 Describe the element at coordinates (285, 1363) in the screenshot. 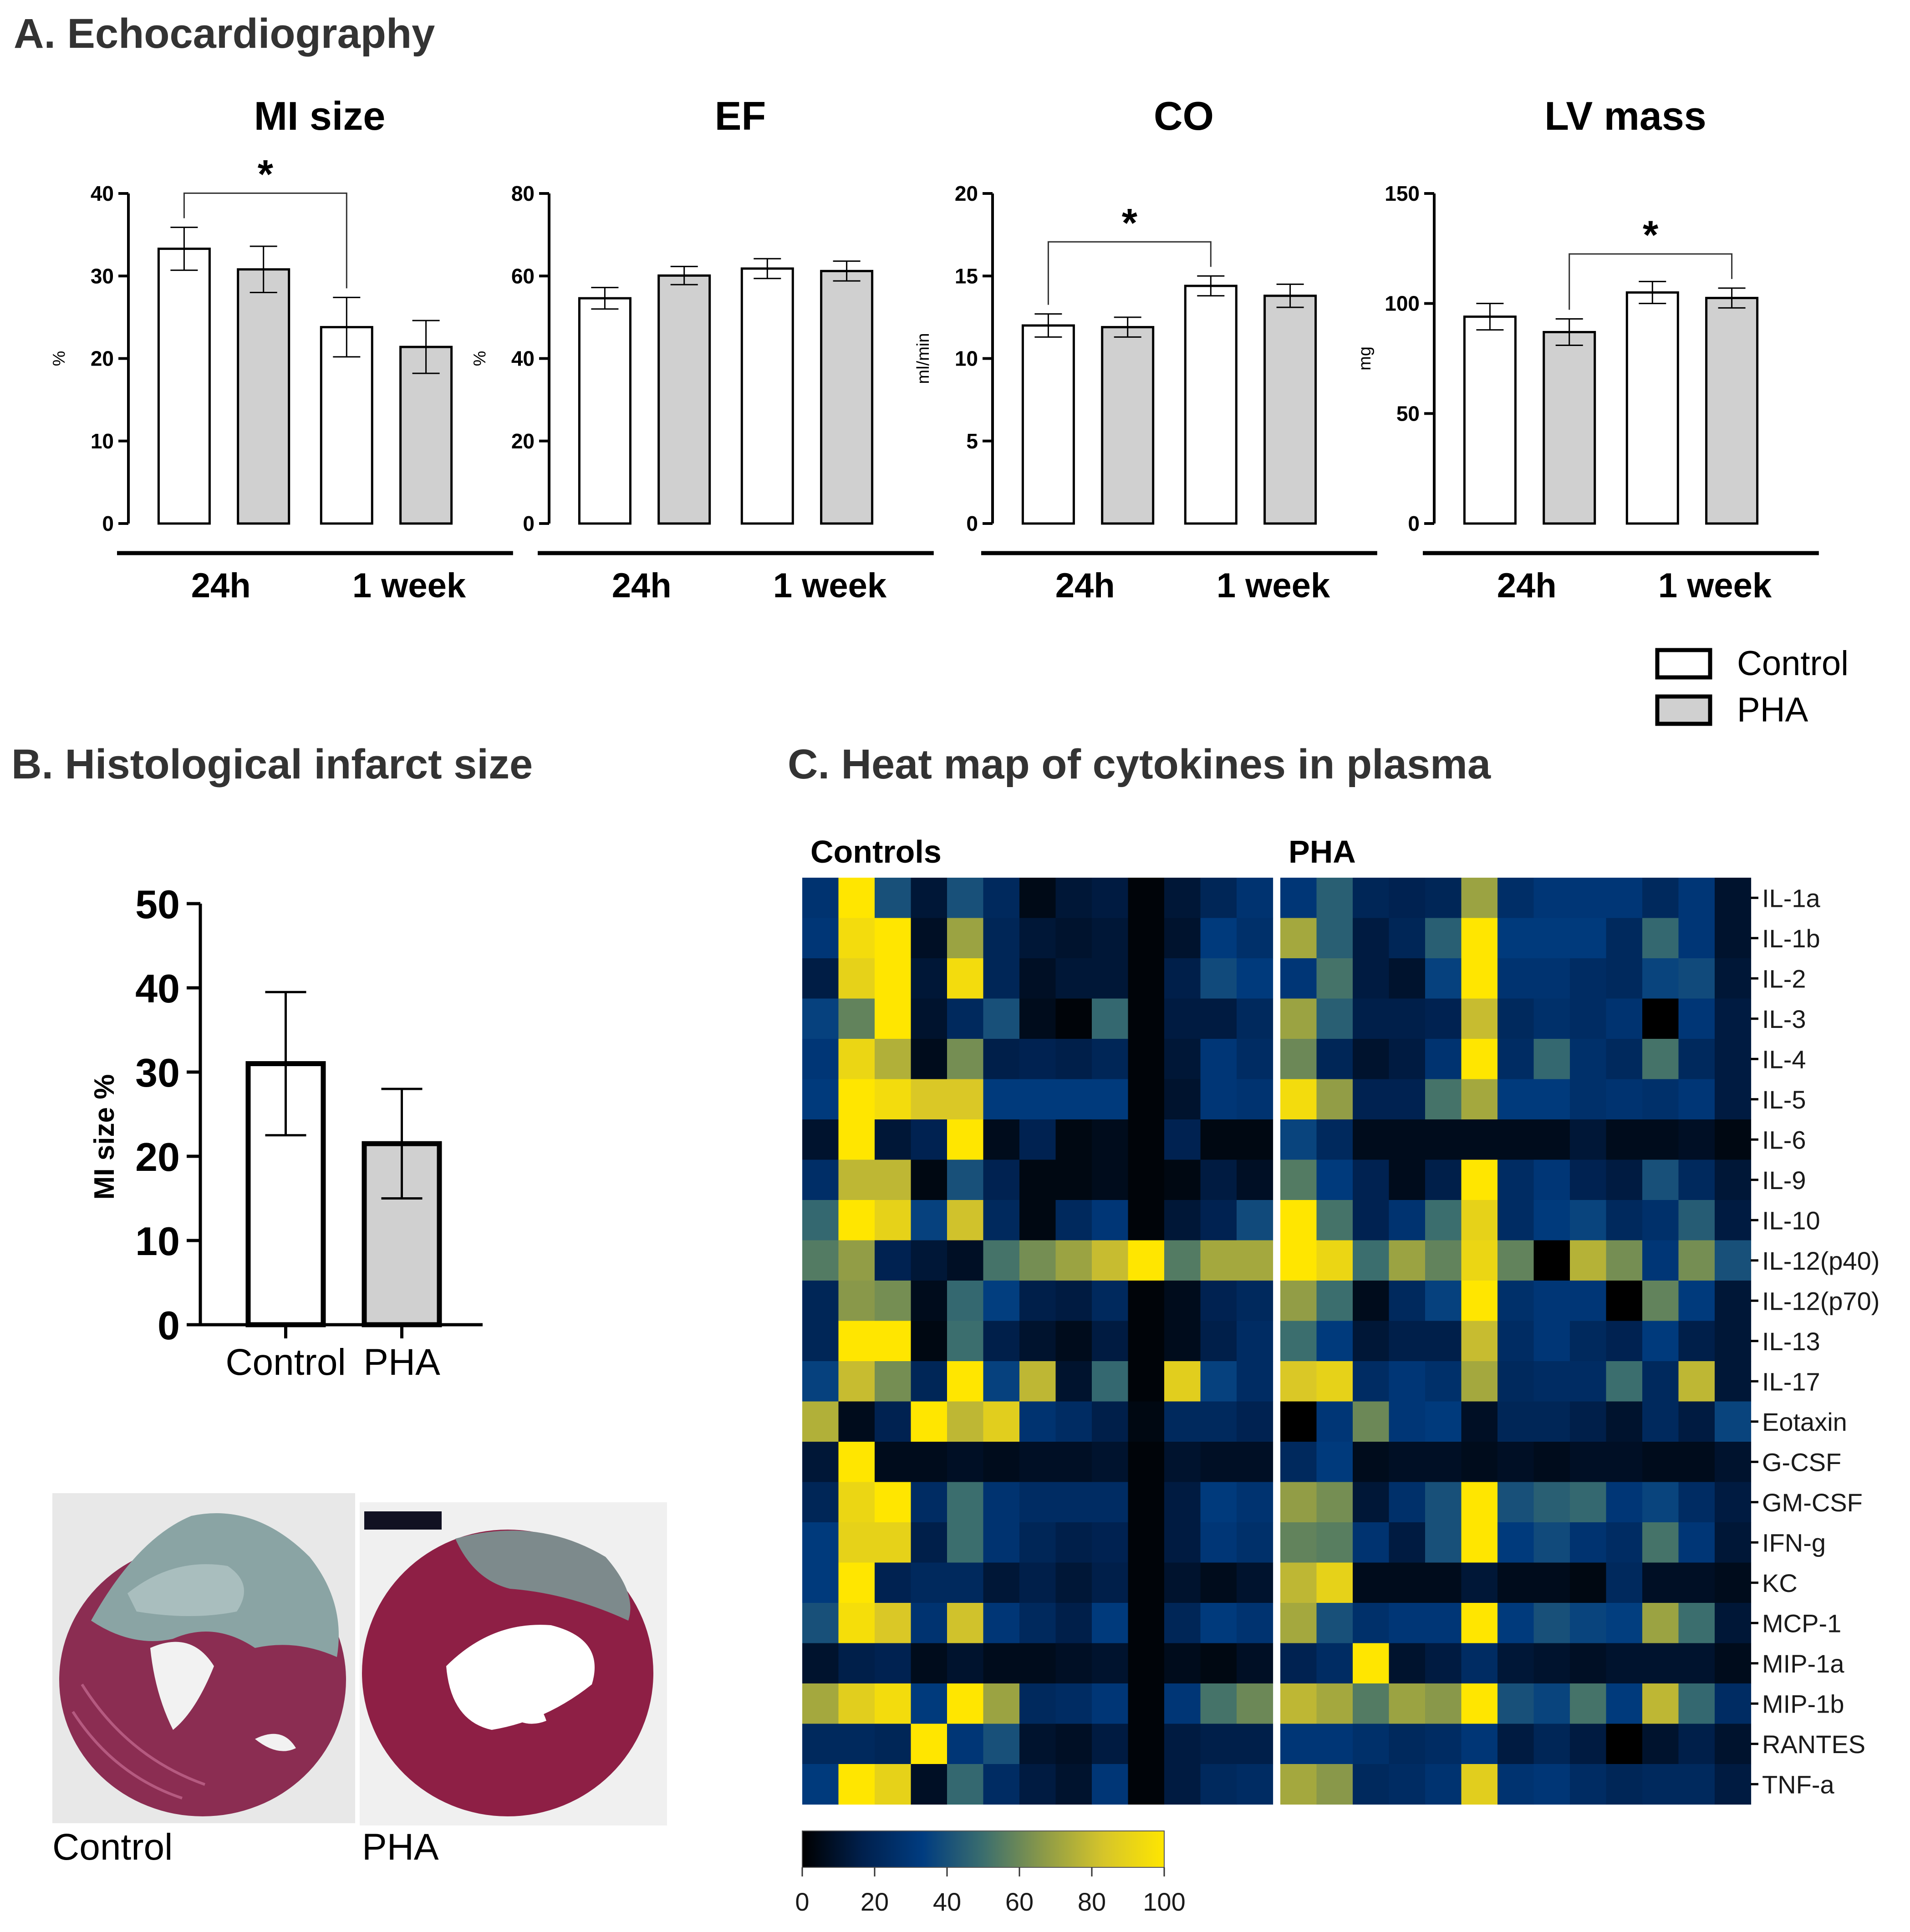

I see `x-tick-label: Control` at that location.